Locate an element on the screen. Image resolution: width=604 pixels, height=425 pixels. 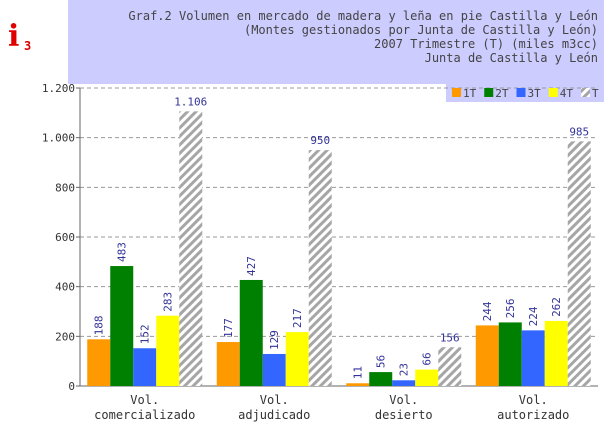
data-label: 177 is located at coordinates (228, 328).